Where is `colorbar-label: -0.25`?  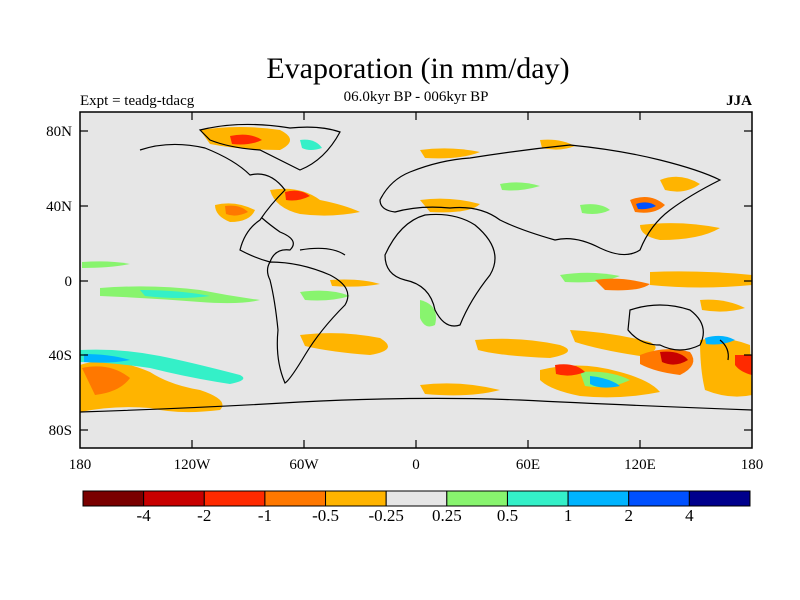
colorbar-label: -0.25 is located at coordinates (386, 515).